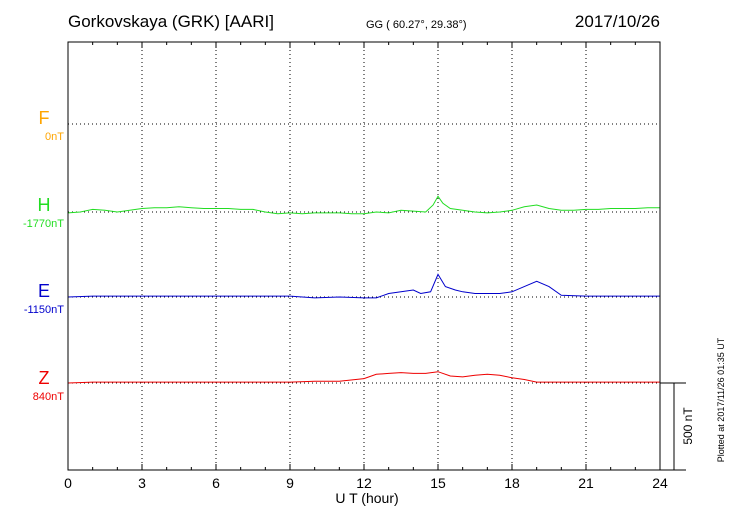 This screenshot has height=525, width=730. What do you see at coordinates (364, 483) in the screenshot?
I see `x-tick-label: 12` at bounding box center [364, 483].